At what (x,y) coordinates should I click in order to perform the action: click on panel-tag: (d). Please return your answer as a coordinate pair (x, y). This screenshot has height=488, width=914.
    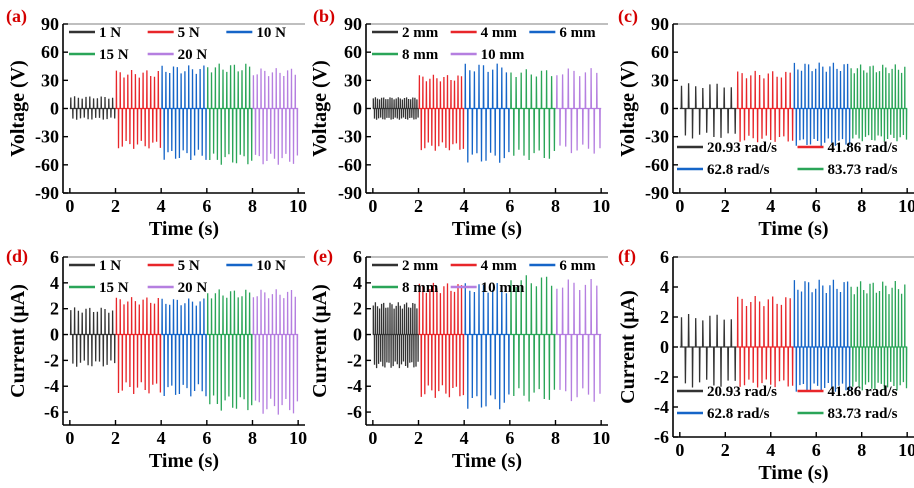
    Looking at the image, I should click on (17, 256).